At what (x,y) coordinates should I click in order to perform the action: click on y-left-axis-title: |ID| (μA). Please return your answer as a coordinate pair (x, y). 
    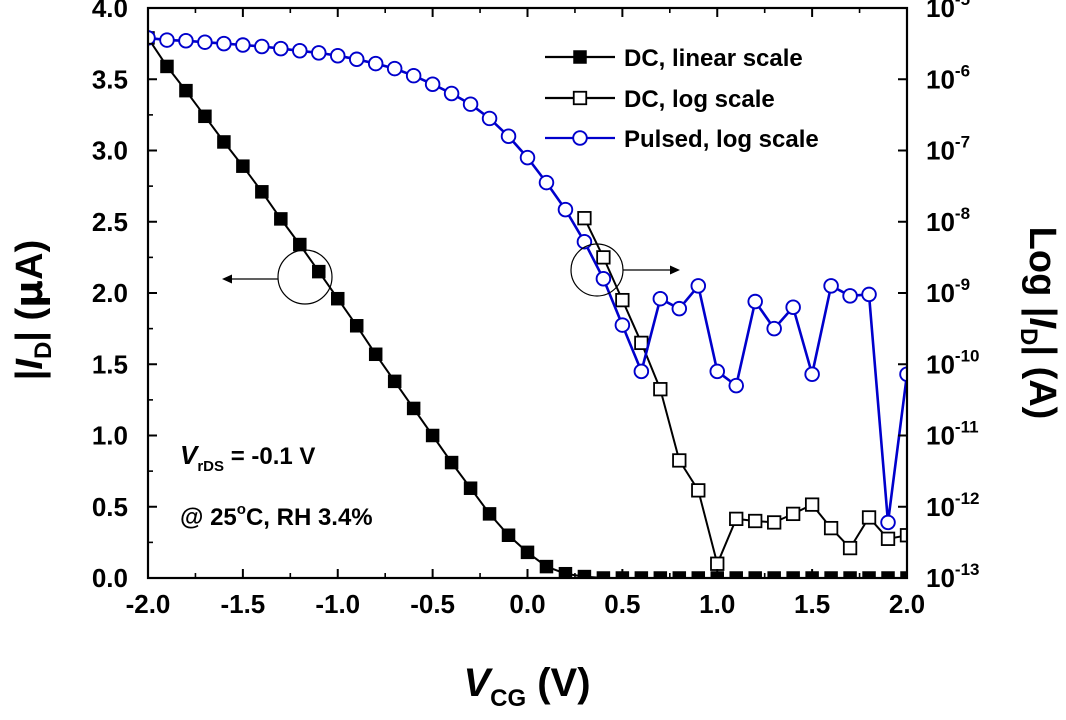
    Looking at the image, I should click on (32, 310).